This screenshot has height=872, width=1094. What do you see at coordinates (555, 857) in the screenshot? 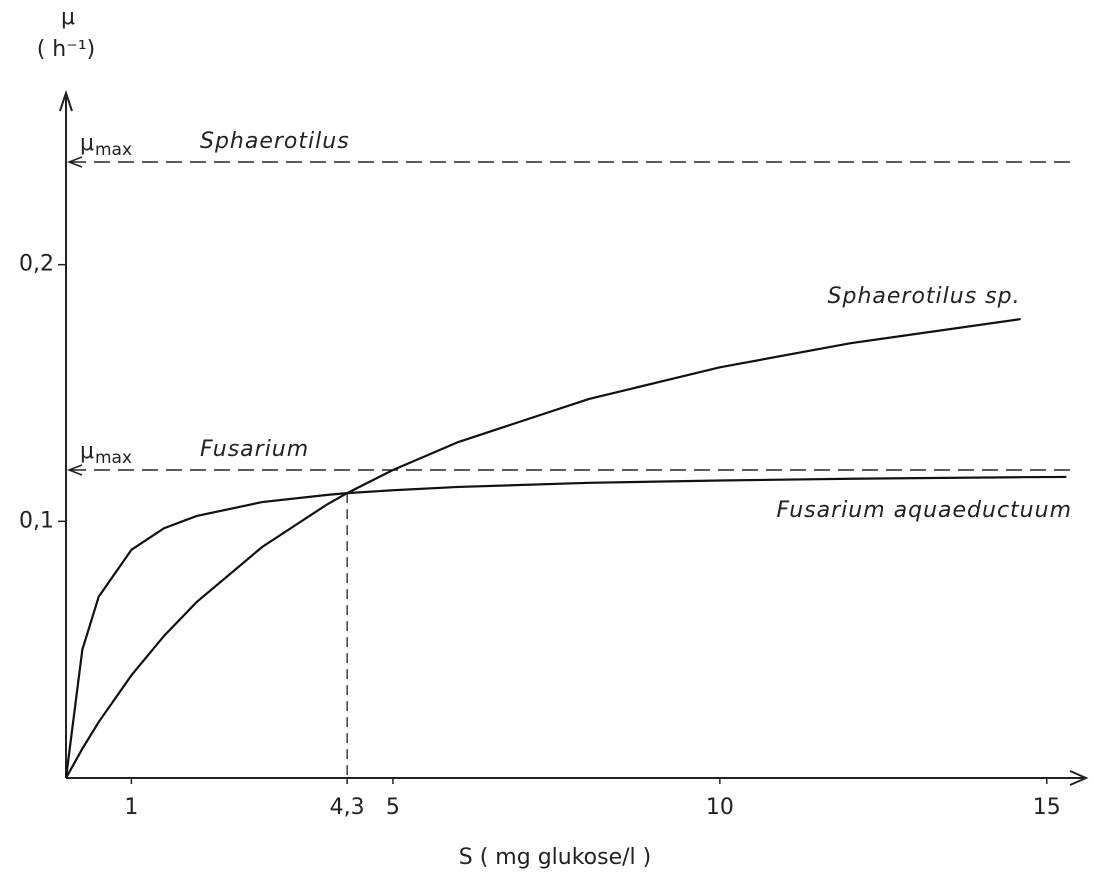
I see `x-axis-label: S ( mg glukose/l )` at bounding box center [555, 857].